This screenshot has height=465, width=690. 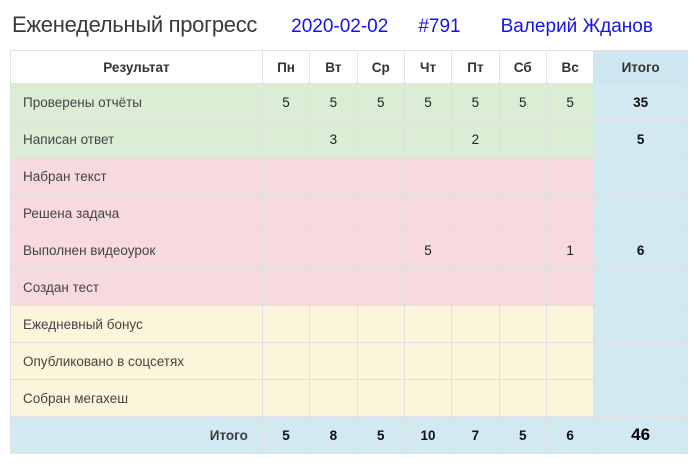 I want to click on column-header-fri: Пт, so click(x=475, y=67).